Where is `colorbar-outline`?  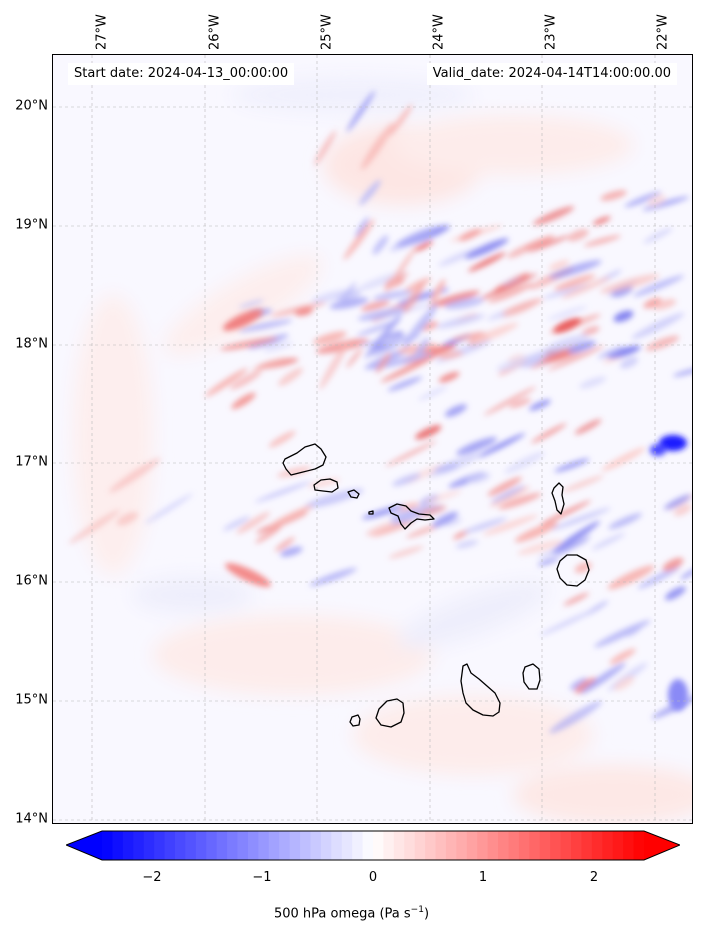 colorbar-outline is located at coordinates (373, 845).